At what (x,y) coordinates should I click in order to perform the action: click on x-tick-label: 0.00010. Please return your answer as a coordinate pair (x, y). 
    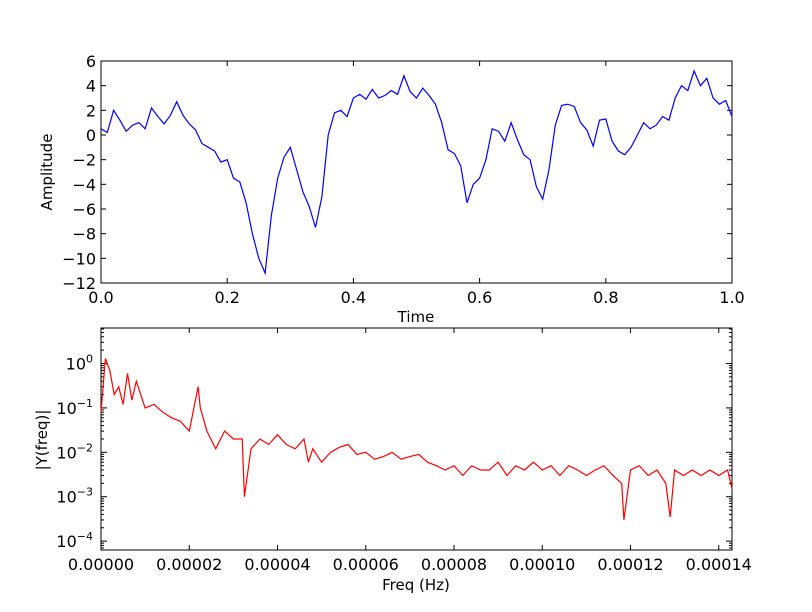
    Looking at the image, I should click on (542, 564).